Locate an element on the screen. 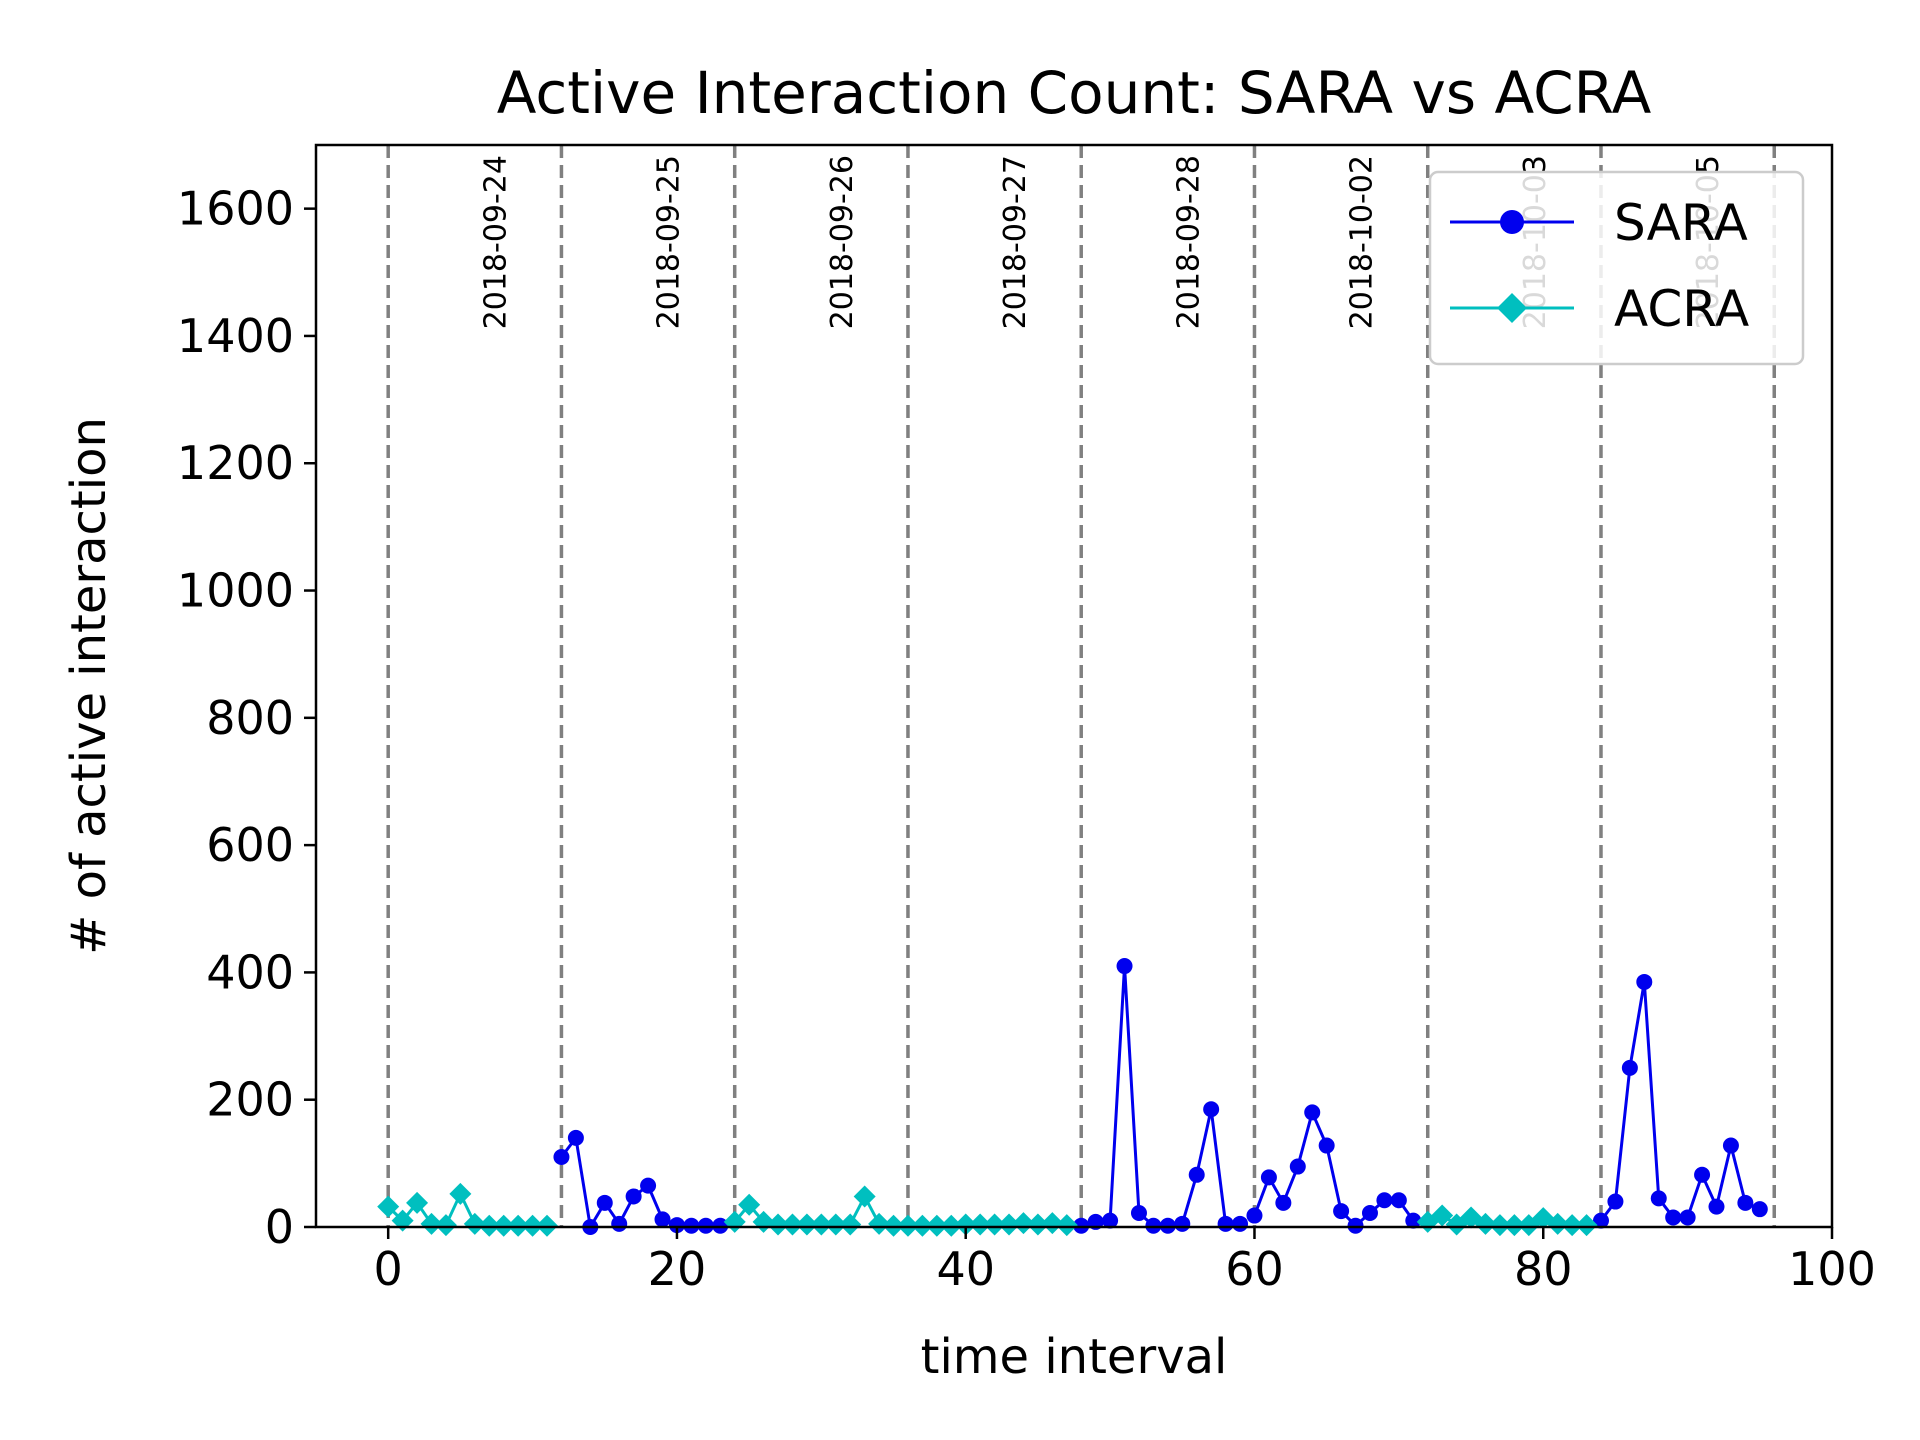 The height and width of the screenshot is (1440, 1920). y-axis-label: # of active interaction is located at coordinates (89, 686).